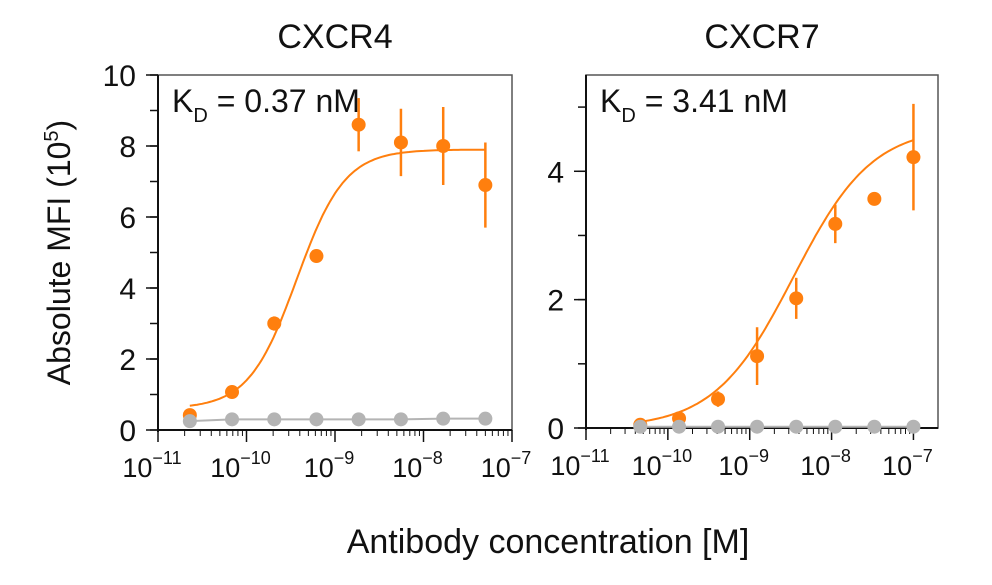  I want to click on x-axis-label: Antibody concentration [M], so click(548, 542).